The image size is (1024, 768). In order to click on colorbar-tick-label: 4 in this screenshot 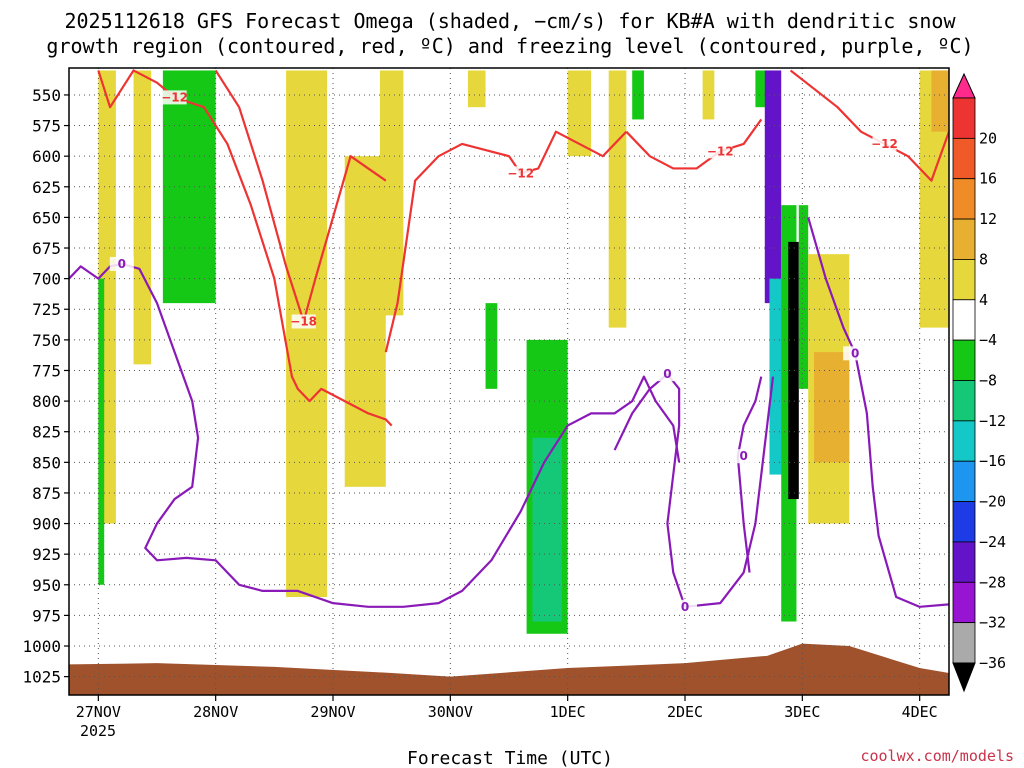, I will do `click(983, 300)`.